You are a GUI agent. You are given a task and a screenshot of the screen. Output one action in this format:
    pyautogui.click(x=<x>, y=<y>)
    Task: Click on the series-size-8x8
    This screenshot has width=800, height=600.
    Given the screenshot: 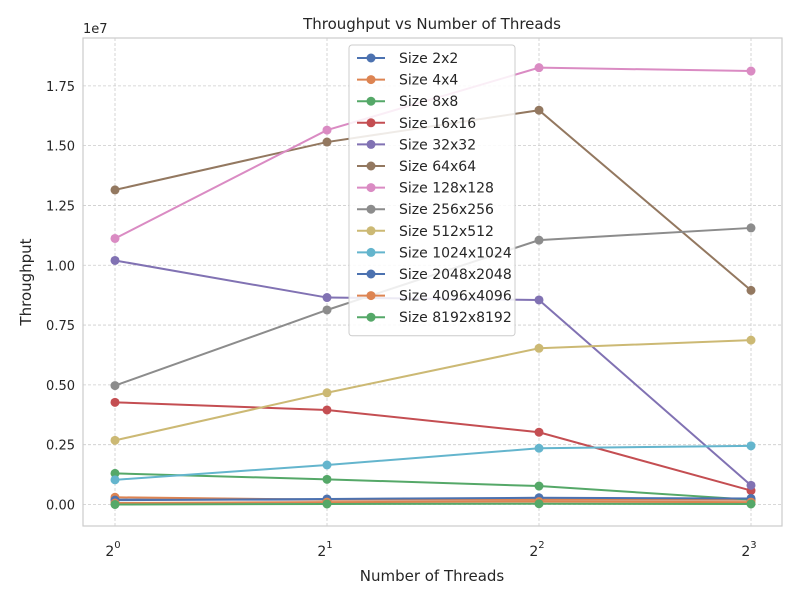 What is the action you would take?
    pyautogui.click(x=433, y=486)
    